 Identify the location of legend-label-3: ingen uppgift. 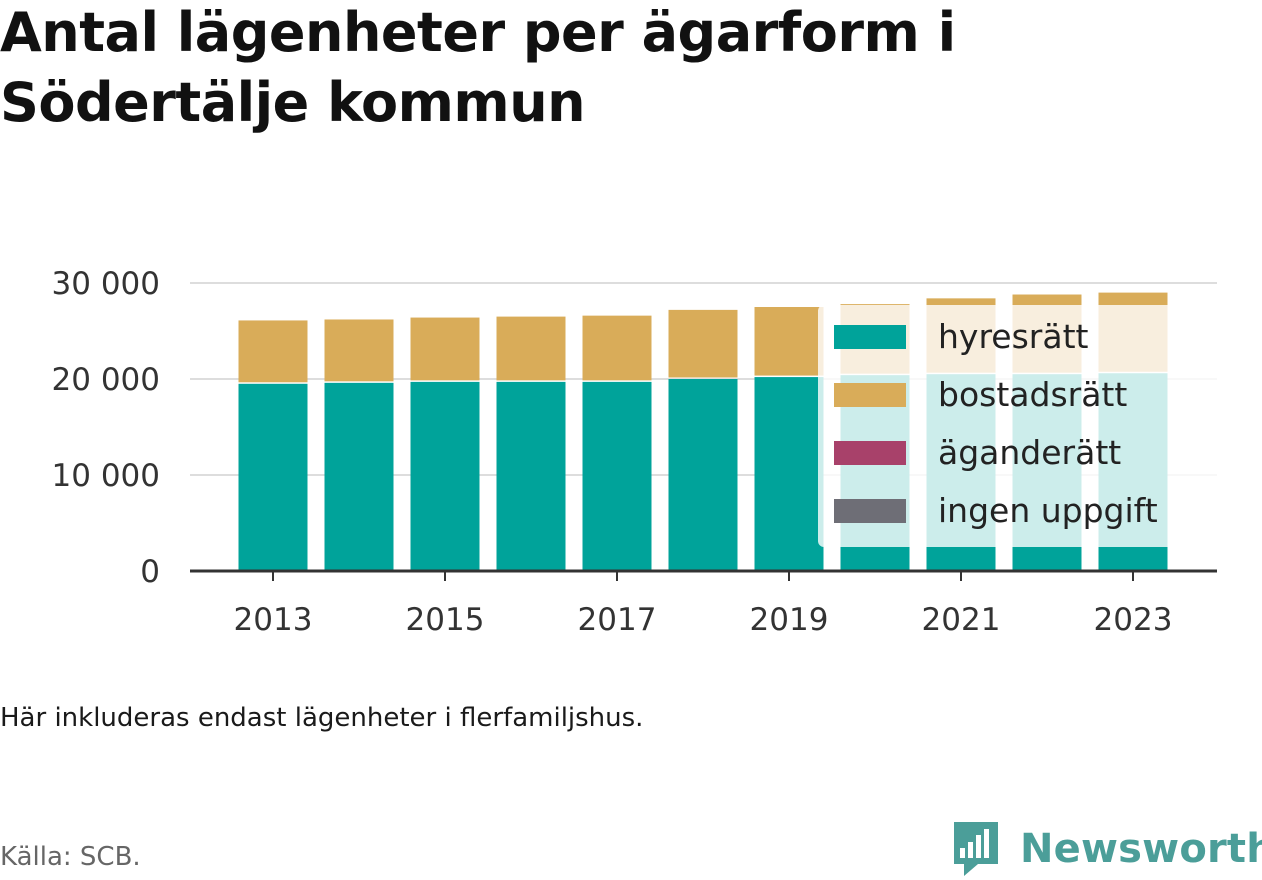
(1048, 510).